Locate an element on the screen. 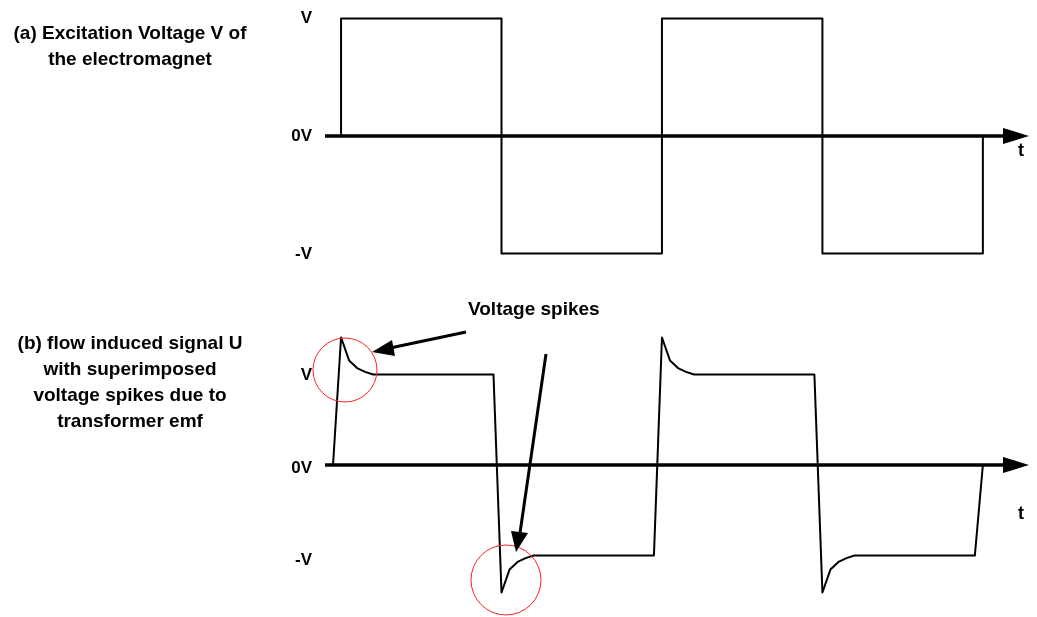 The image size is (1037, 617). text: (a) Excitation Voltage V of the electromagnet is located at coordinates (130, 46).